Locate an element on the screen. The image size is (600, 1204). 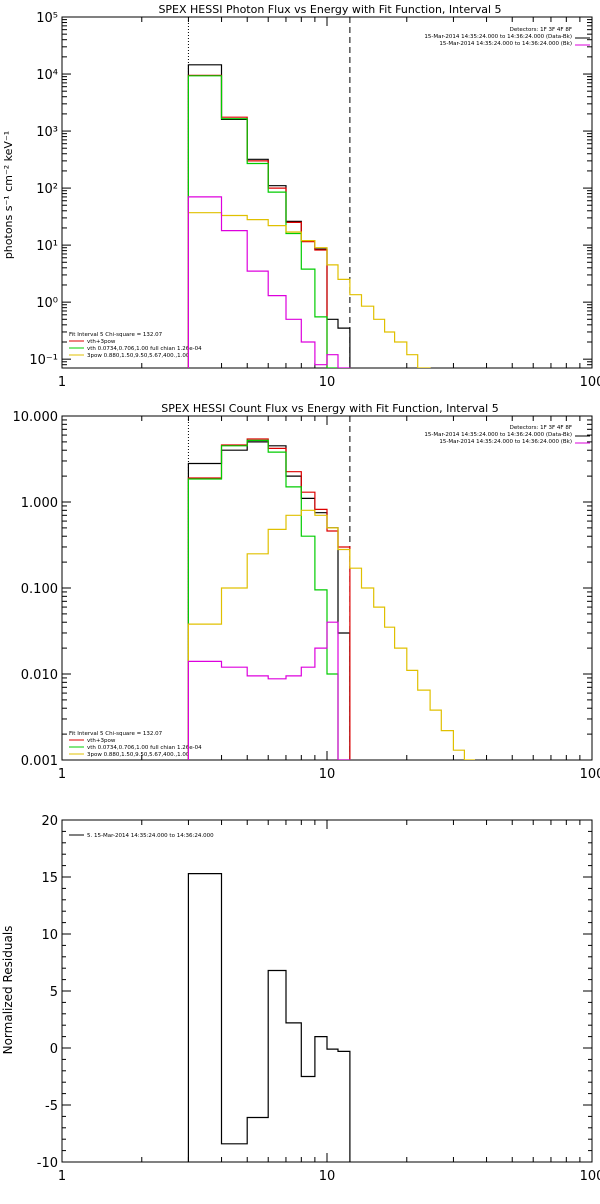
y-axis-label: Normalized Residuals is located at coordinates (8, 990).